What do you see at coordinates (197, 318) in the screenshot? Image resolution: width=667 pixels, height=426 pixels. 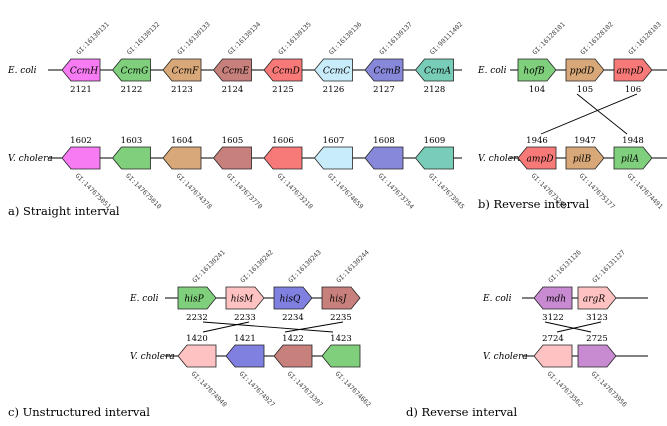 I see `gene-number: 2232` at bounding box center [197, 318].